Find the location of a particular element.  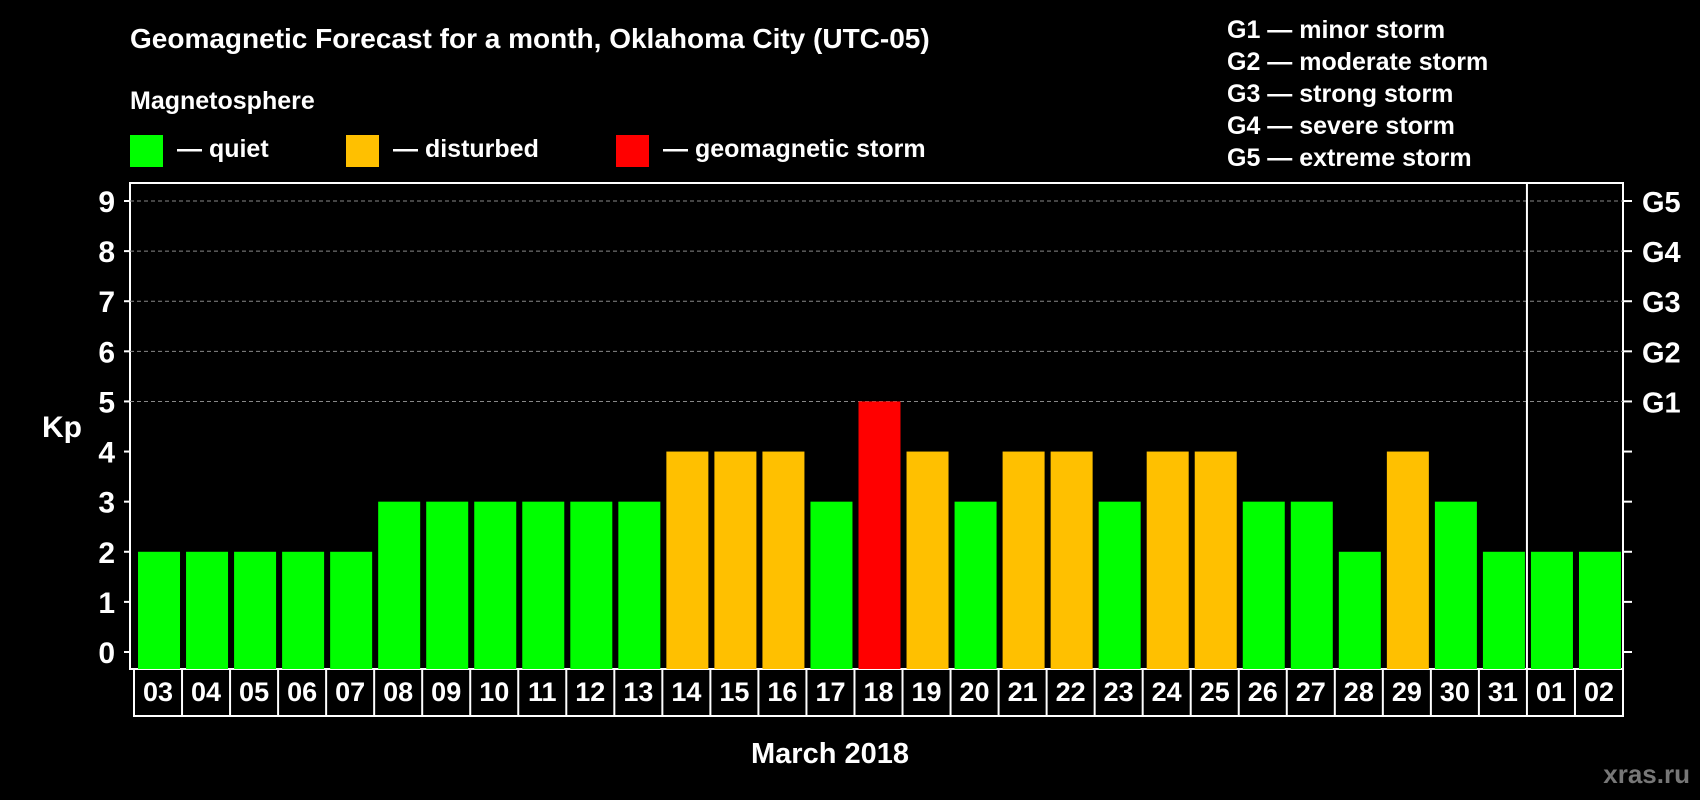

x-tick-label-17: 17 is located at coordinates (830, 692).